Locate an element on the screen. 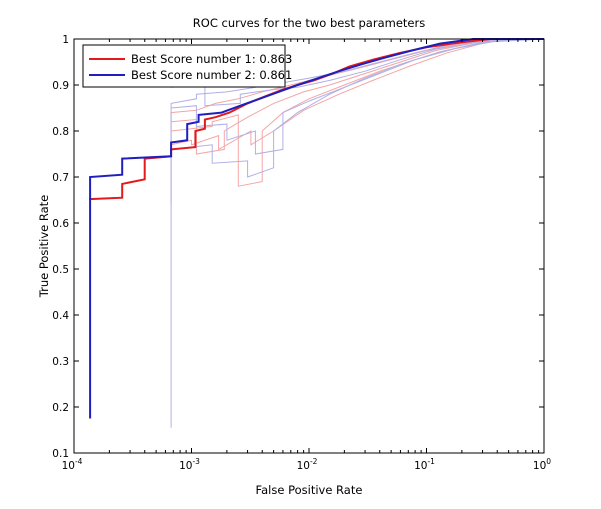 The width and height of the screenshot is (601, 509). y-tick-label: 0.2 is located at coordinates (60, 408).